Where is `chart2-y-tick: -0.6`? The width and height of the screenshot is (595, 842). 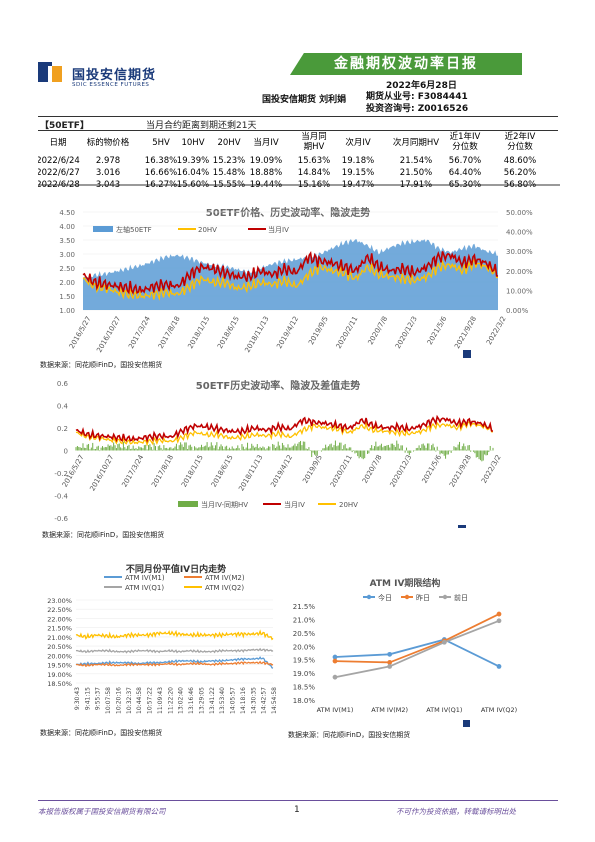
chart2-y-tick: -0.6 is located at coordinates (61, 519).